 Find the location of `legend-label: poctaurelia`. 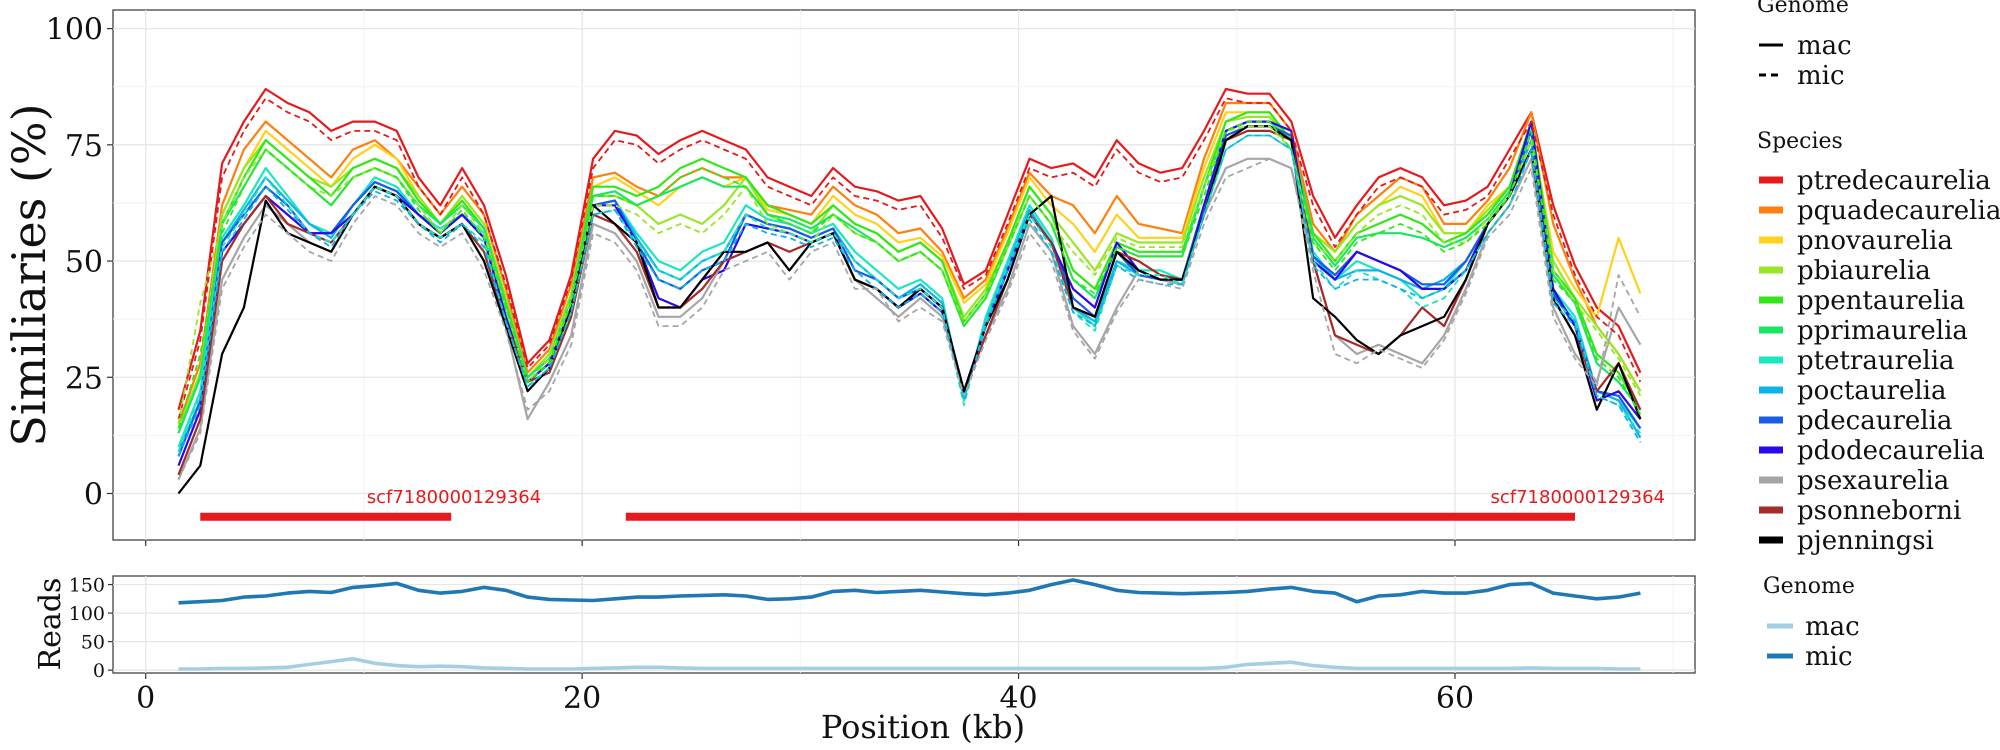

legend-label: poctaurelia is located at coordinates (1872, 391).